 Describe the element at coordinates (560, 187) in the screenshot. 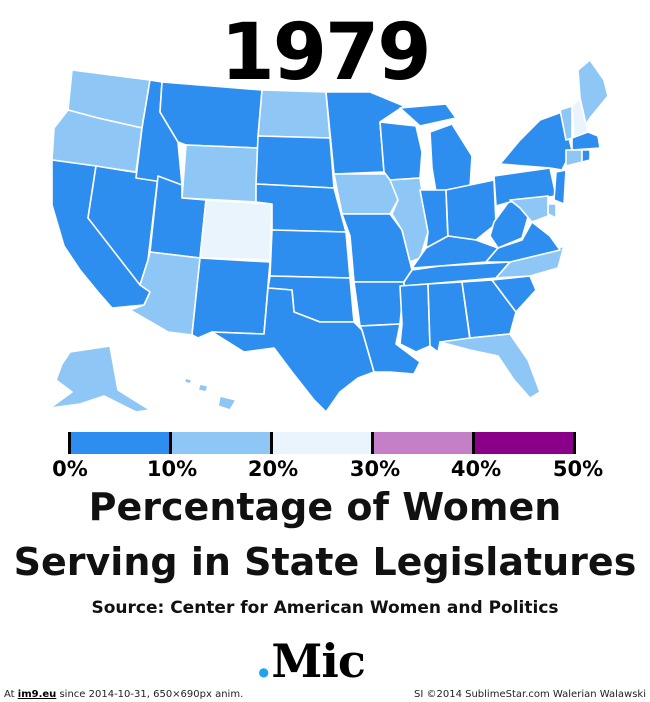

I see `state-new-jersey` at that location.